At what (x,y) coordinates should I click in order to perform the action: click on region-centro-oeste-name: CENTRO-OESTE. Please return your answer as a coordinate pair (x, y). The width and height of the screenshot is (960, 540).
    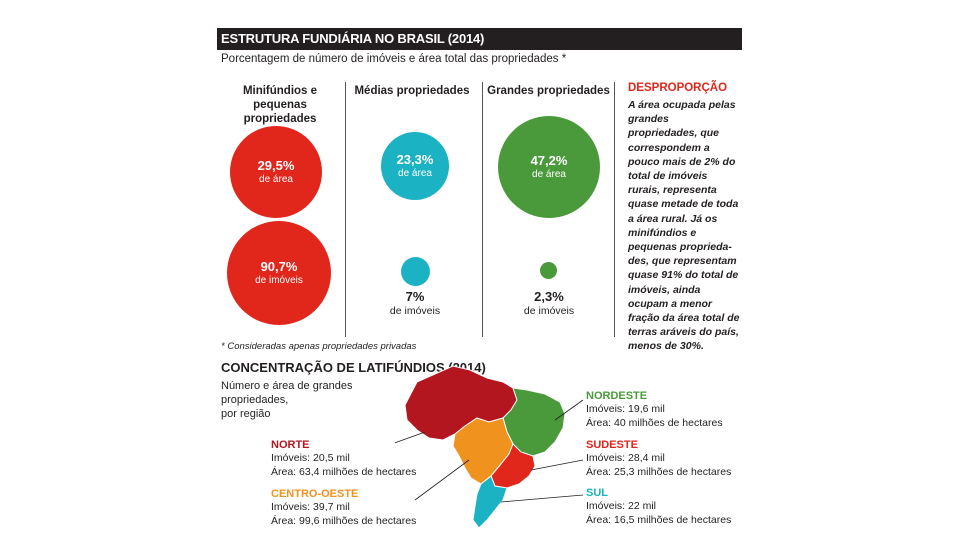
    Looking at the image, I should click on (315, 494).